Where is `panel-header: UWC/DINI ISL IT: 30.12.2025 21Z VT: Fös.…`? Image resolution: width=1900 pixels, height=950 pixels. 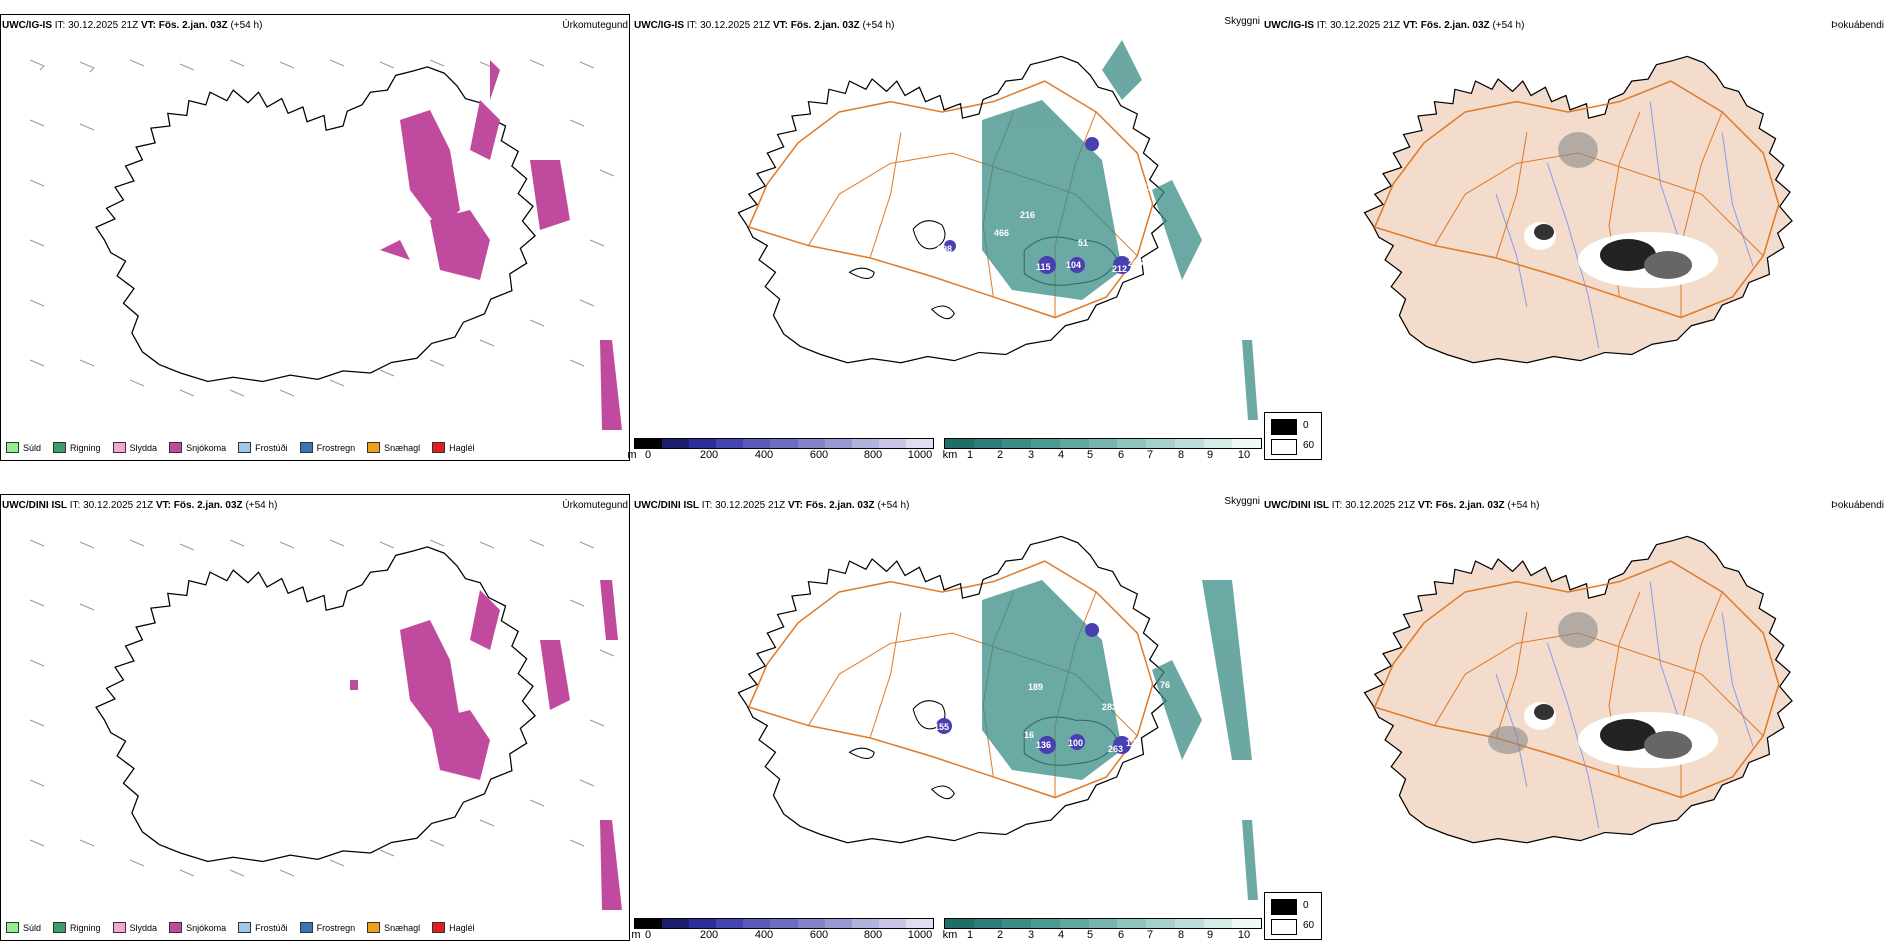
panel-header: UWC/DINI ISL IT: 30.12.2025 21Z VT: Fös.… is located at coordinates (771, 505).